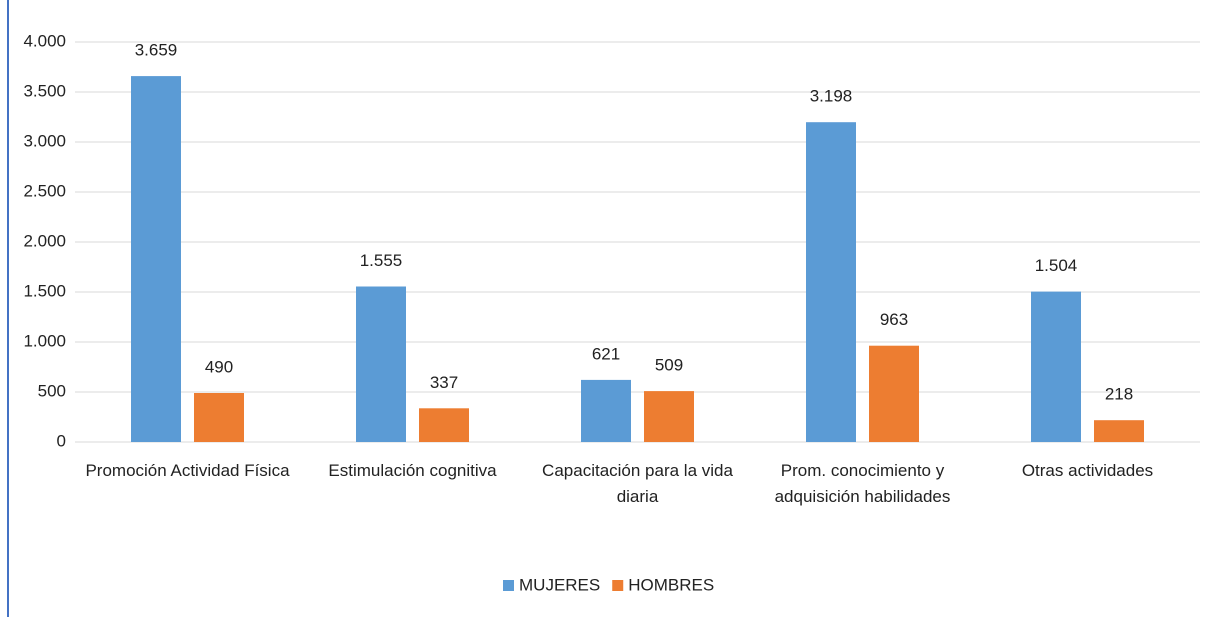 The image size is (1227, 617). Describe the element at coordinates (1087, 470) in the screenshot. I see `x-tick-label: Otras actividades` at that location.